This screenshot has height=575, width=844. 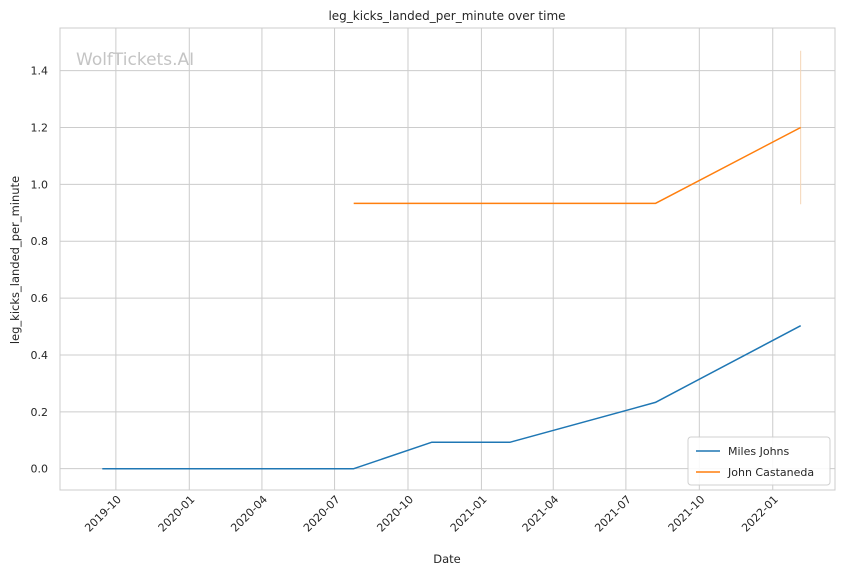 I want to click on chart-title: leg_kicks_landed_per_minute over time, so click(x=446, y=16).